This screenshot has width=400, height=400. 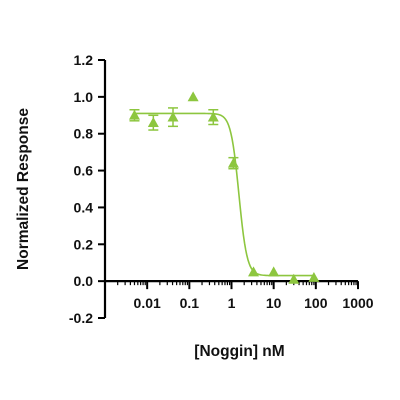 What do you see at coordinates (147, 303) in the screenshot?
I see `x-tick-label: 0.01` at bounding box center [147, 303].